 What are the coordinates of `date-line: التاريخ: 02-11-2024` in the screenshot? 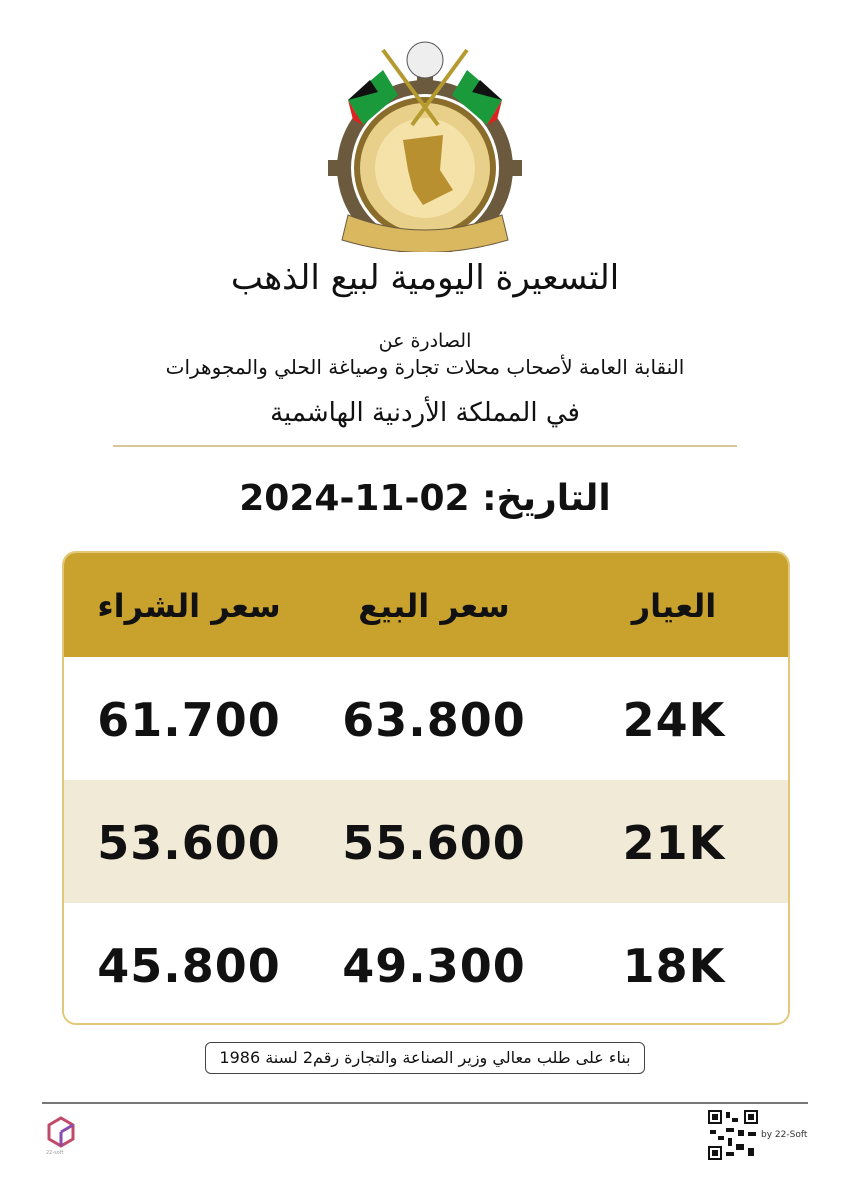 It's located at (425, 498).